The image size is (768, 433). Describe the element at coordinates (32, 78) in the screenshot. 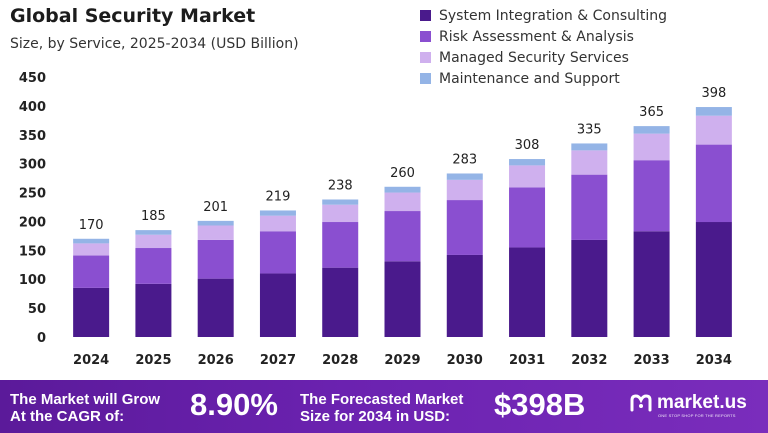

I see `y-tick-label: 450` at that location.